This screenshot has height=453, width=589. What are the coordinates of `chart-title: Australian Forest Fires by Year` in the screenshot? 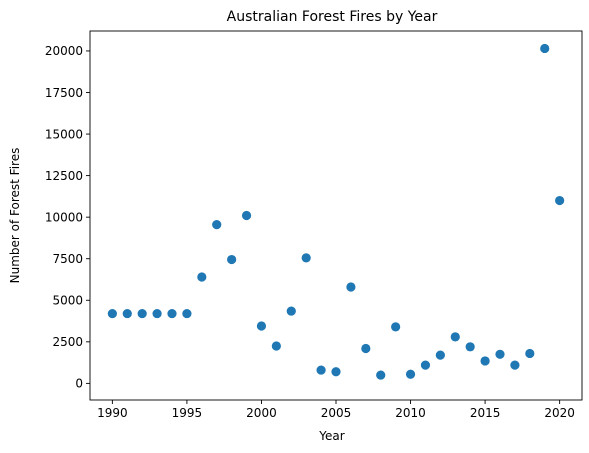 It's located at (332, 17).